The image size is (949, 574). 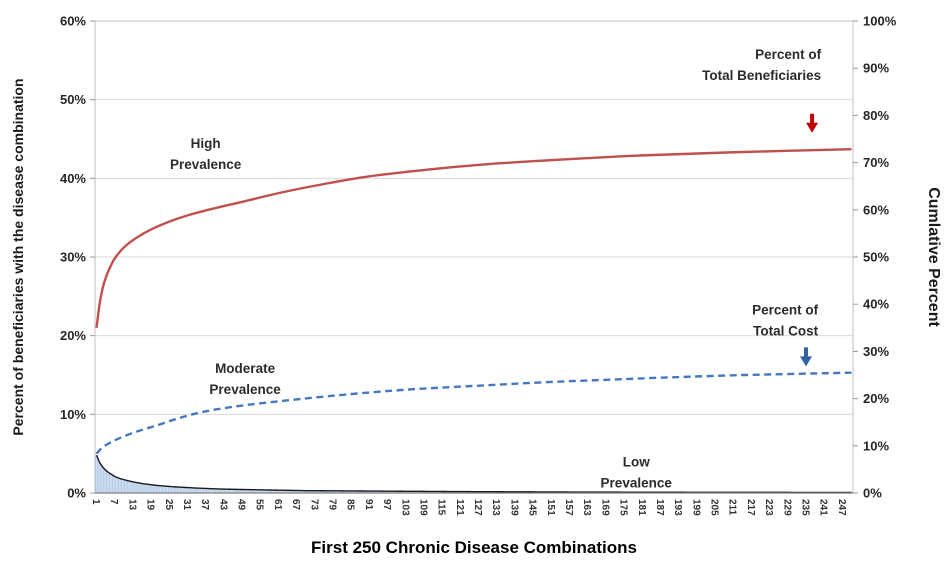 What do you see at coordinates (876, 209) in the screenshot?
I see `right-axis-tick-label: 60%` at bounding box center [876, 209].